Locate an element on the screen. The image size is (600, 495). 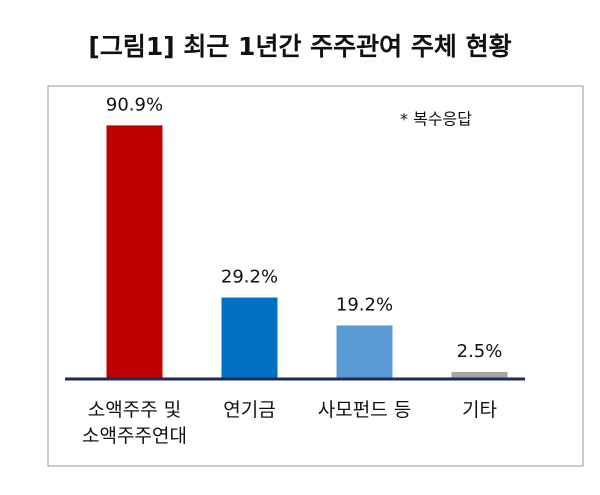
x-tick-label: 연기금 is located at coordinates (249, 410).